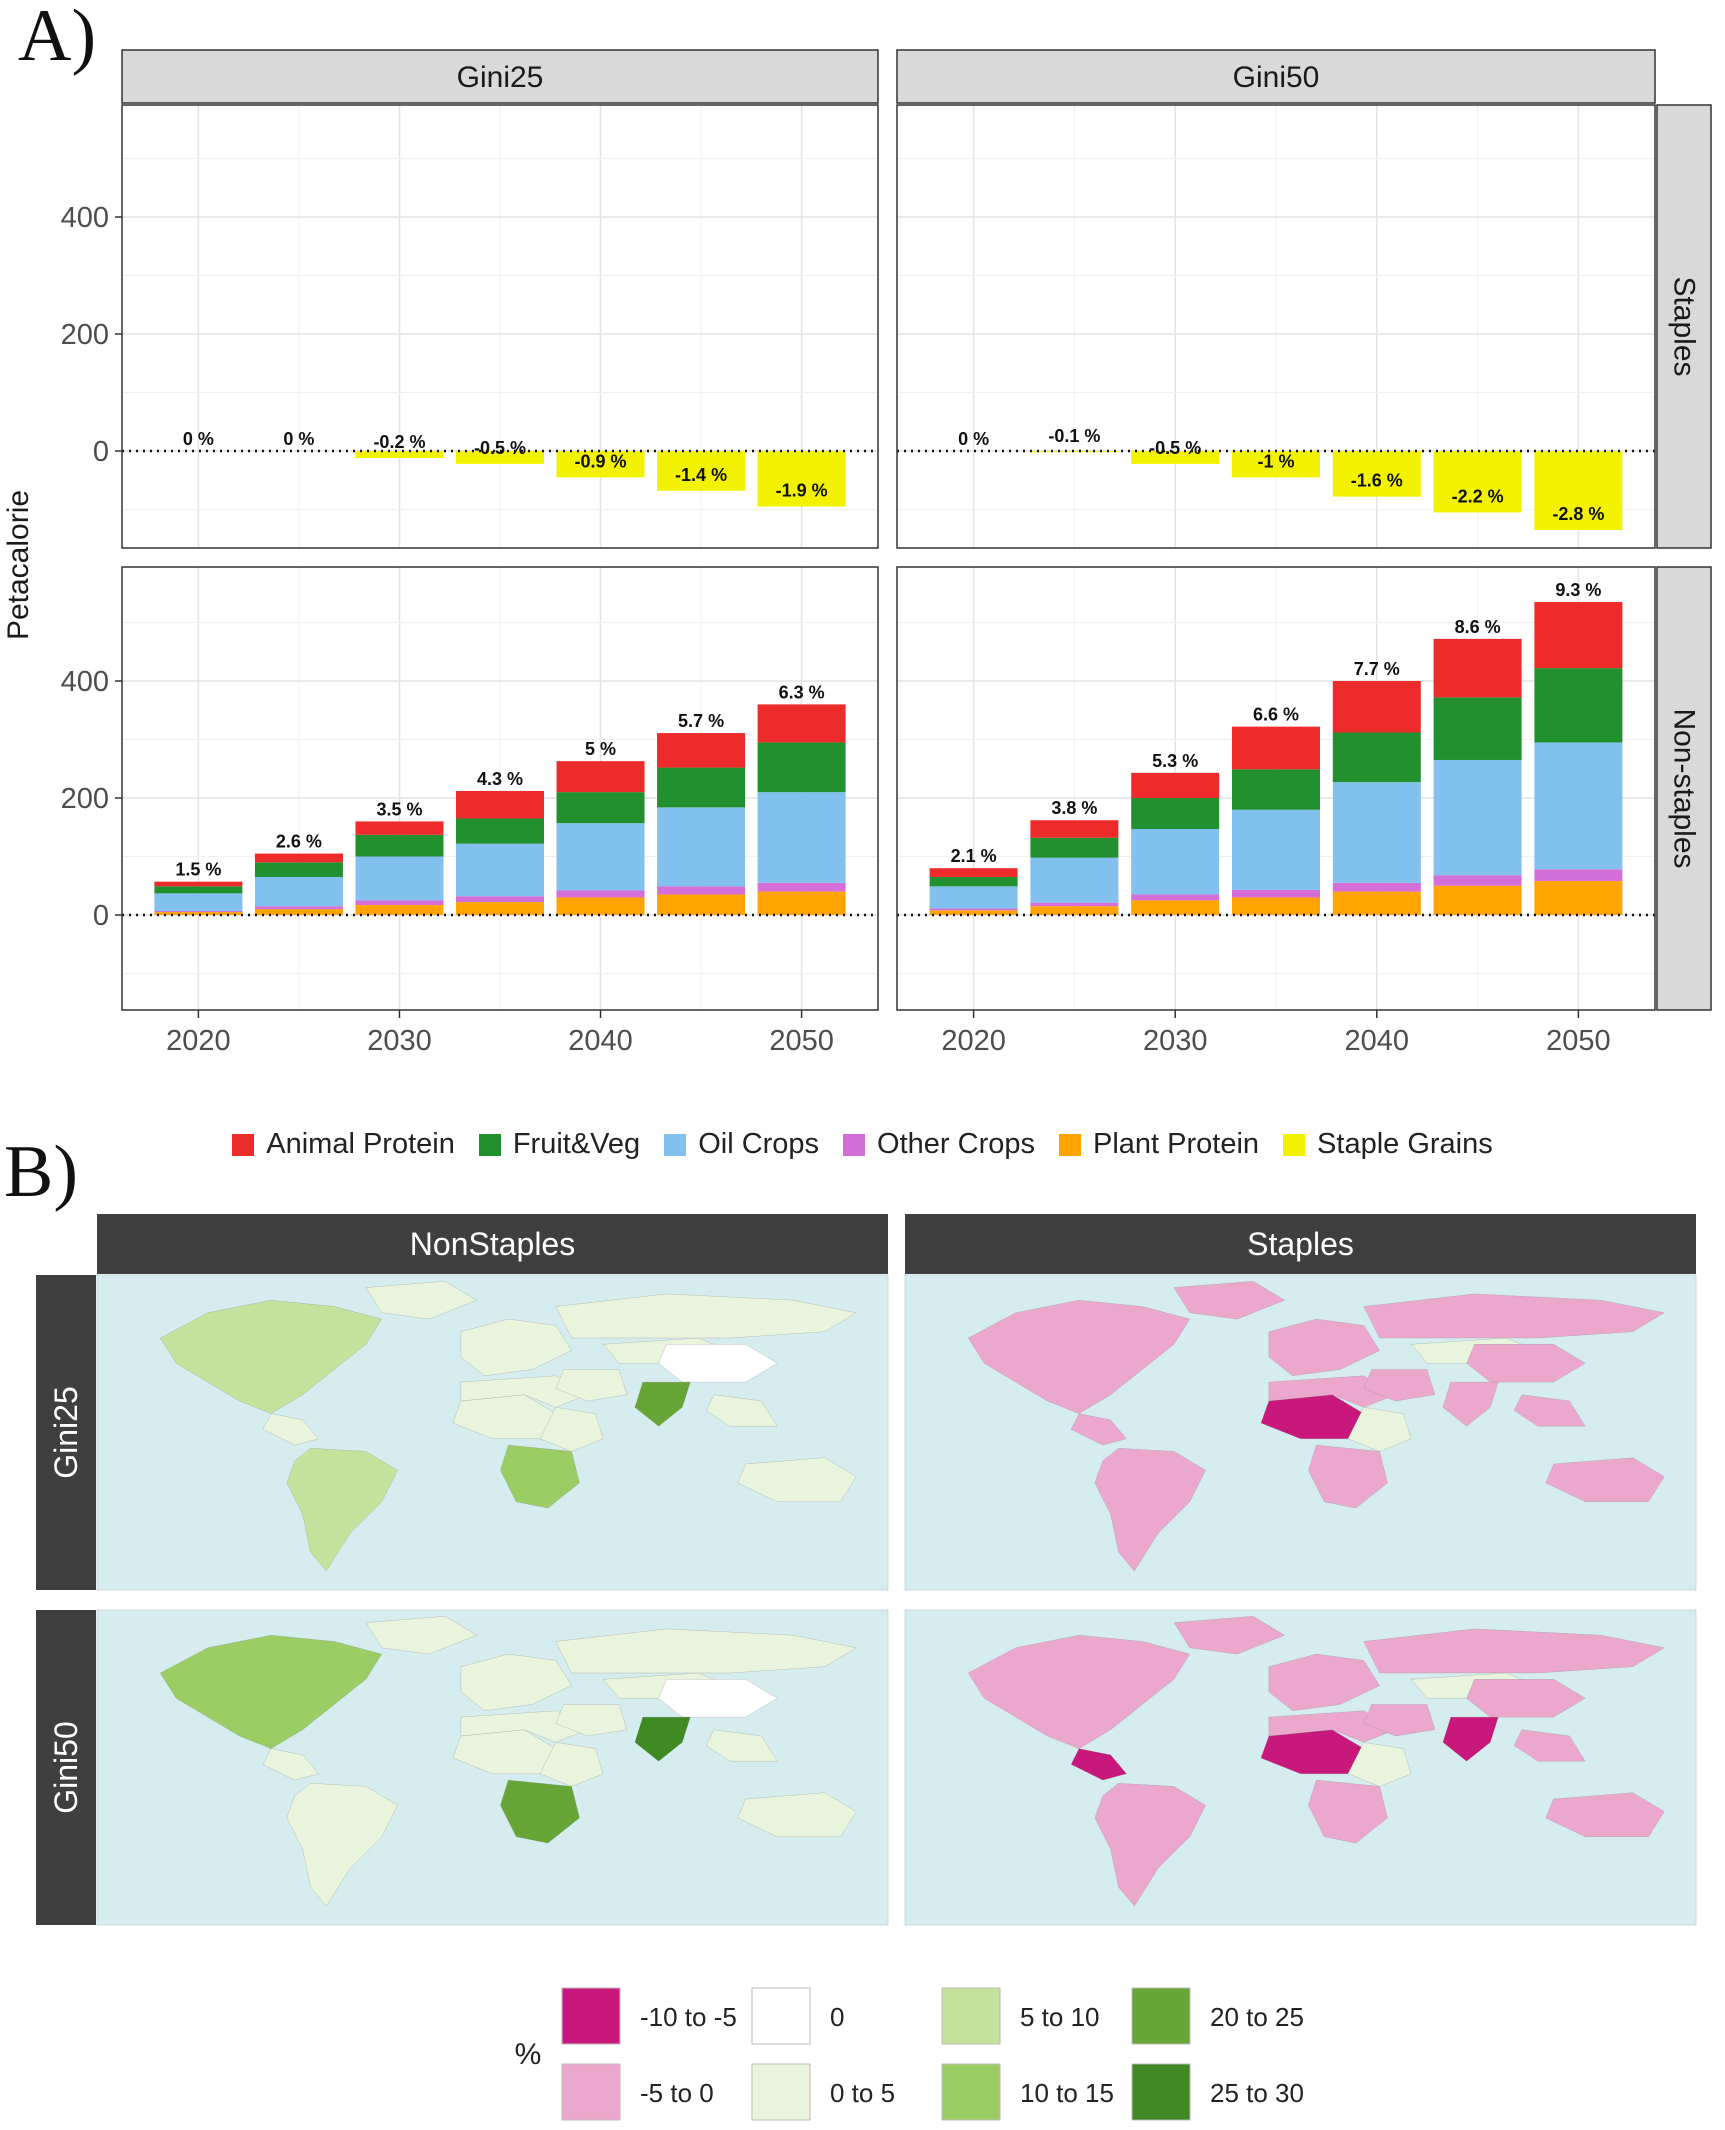  Describe the element at coordinates (1684, 788) in the screenshot. I see `facet-strip-label: Non-staples` at that location.